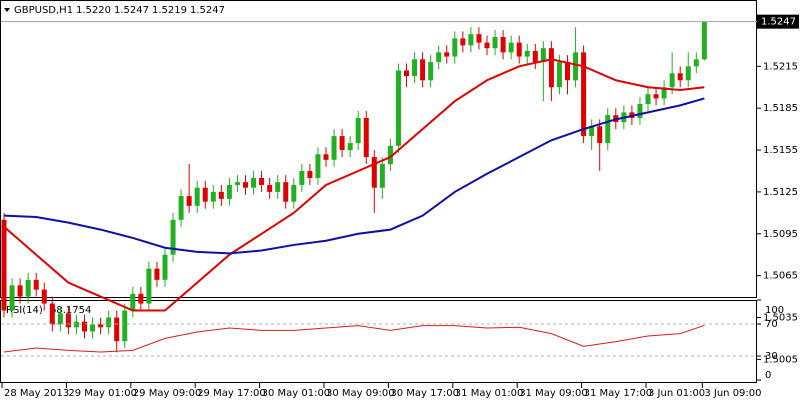  Describe the element at coordinates (768, 375) in the screenshot. I see `rsi-tick-label: 0` at that location.